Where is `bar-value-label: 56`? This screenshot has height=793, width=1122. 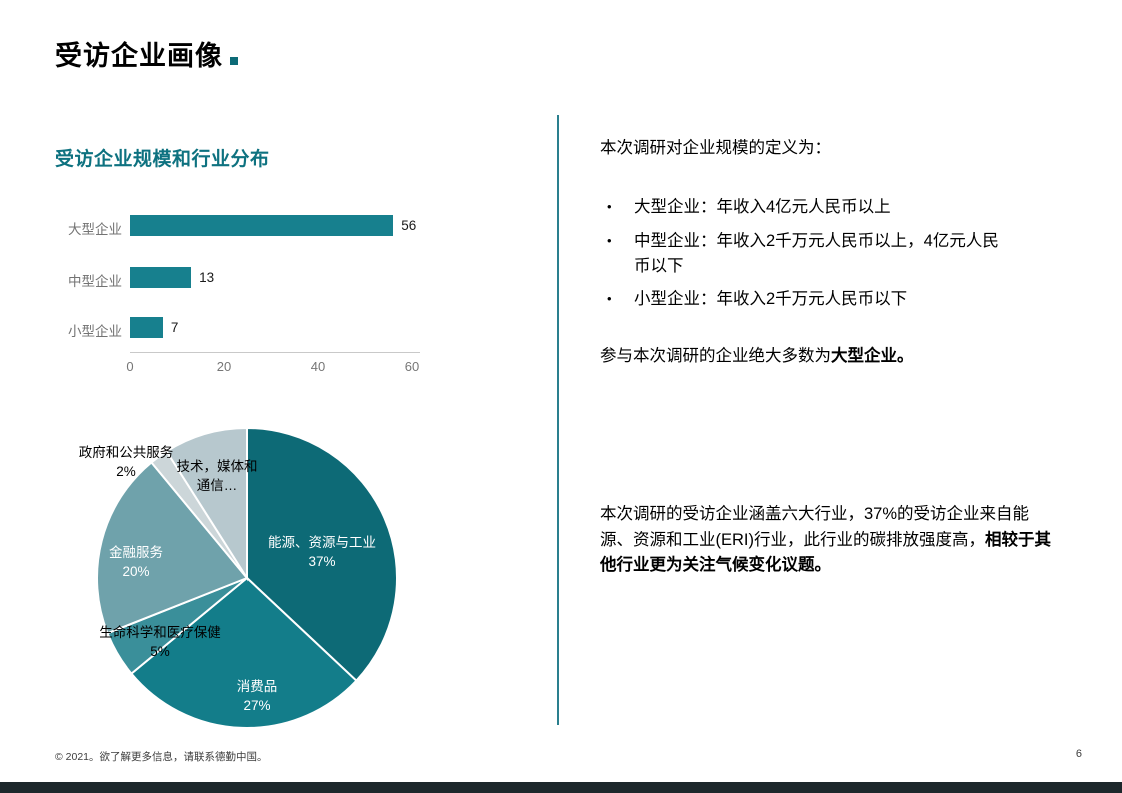 bar-value-label: 56 is located at coordinates (409, 225).